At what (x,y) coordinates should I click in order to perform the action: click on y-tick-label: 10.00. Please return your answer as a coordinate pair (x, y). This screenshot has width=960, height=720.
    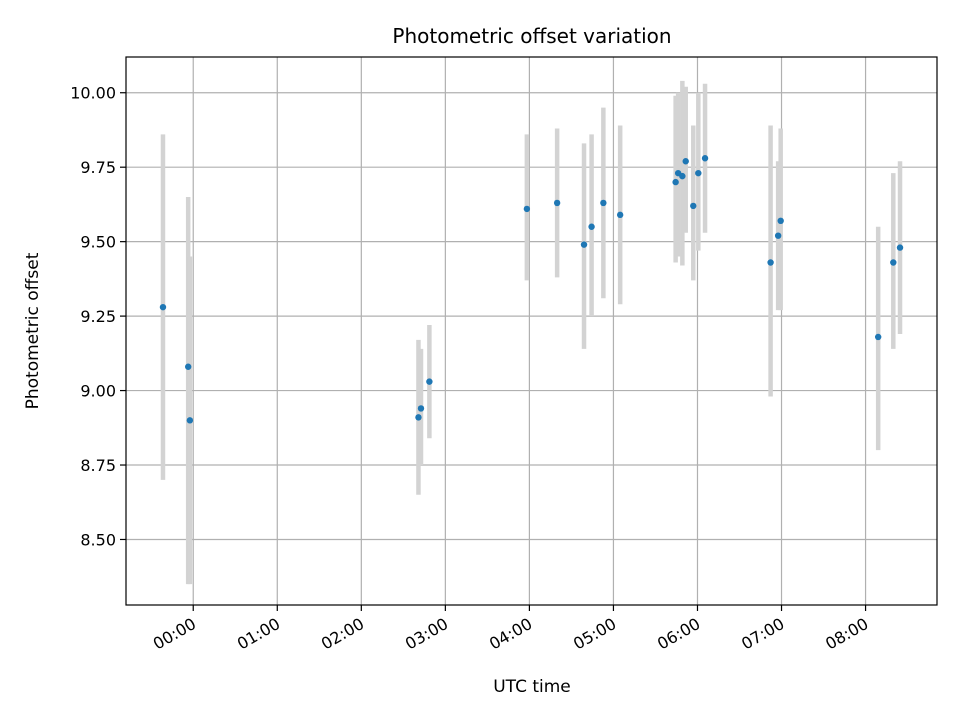
    Looking at the image, I should click on (93, 93).